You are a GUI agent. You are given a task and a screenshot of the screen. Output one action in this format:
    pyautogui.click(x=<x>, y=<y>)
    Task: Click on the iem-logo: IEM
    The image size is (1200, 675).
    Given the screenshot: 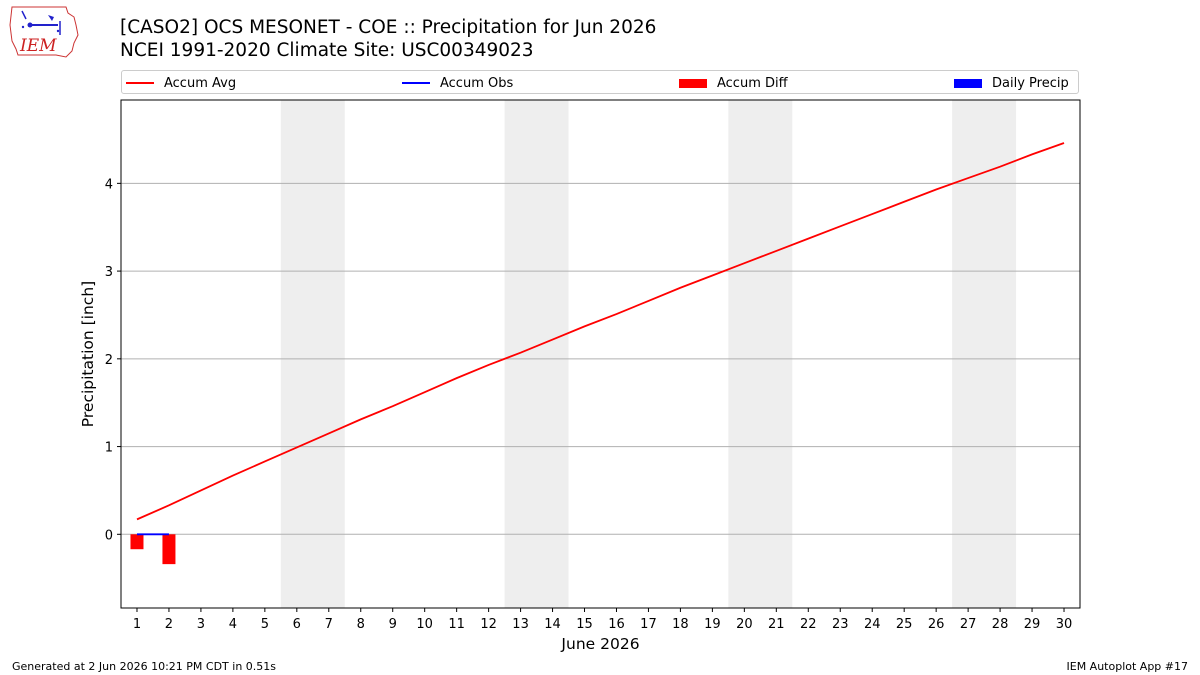 What is the action you would take?
    pyautogui.click(x=44, y=32)
    